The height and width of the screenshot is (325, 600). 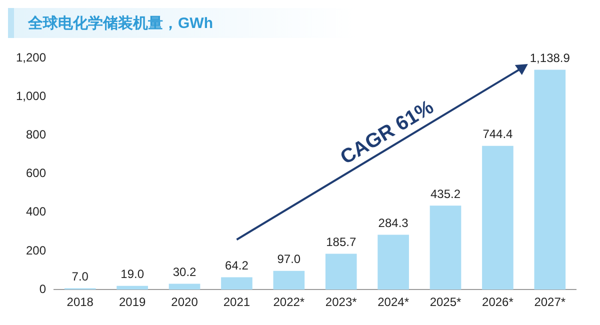 What do you see at coordinates (42, 289) in the screenshot?
I see `y-tick-label: 0` at bounding box center [42, 289].